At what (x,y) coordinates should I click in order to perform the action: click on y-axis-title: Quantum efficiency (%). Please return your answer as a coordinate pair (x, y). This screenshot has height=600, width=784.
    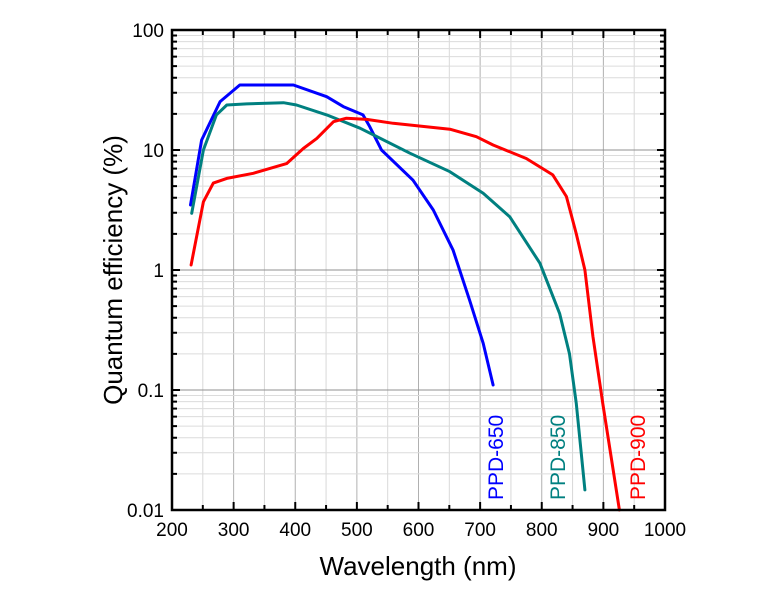
    Looking at the image, I should click on (113, 270).